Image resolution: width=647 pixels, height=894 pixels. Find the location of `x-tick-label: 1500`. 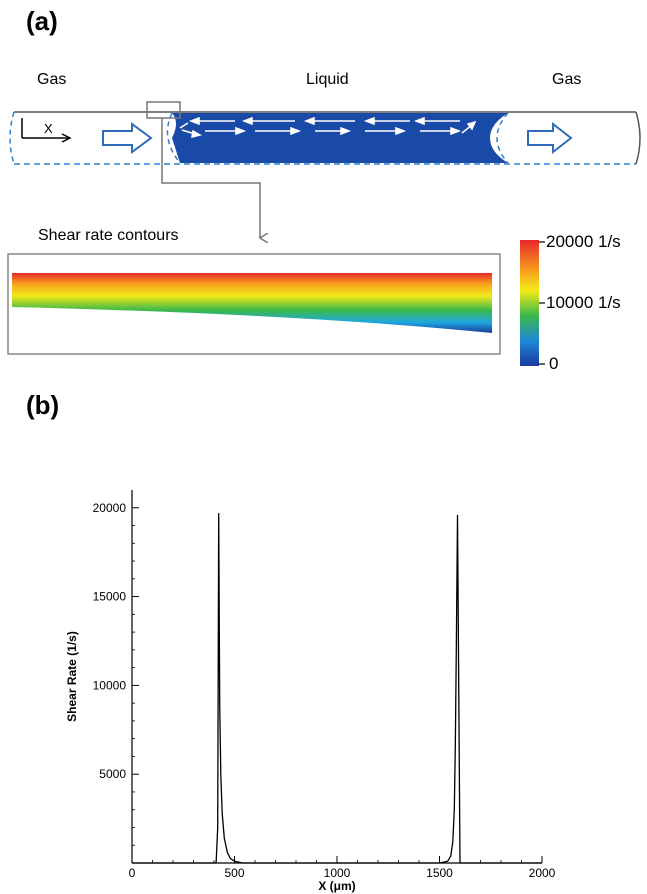

x-tick-label: 1500 is located at coordinates (439, 873).